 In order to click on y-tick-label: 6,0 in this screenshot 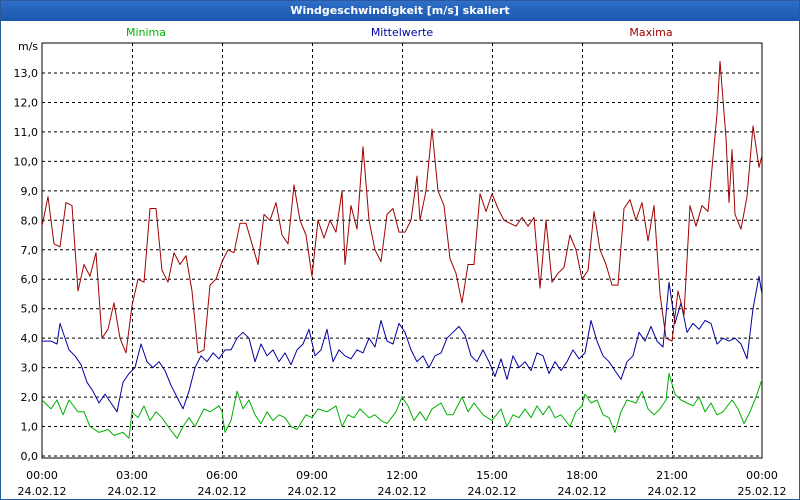, I will do `click(30, 279)`.